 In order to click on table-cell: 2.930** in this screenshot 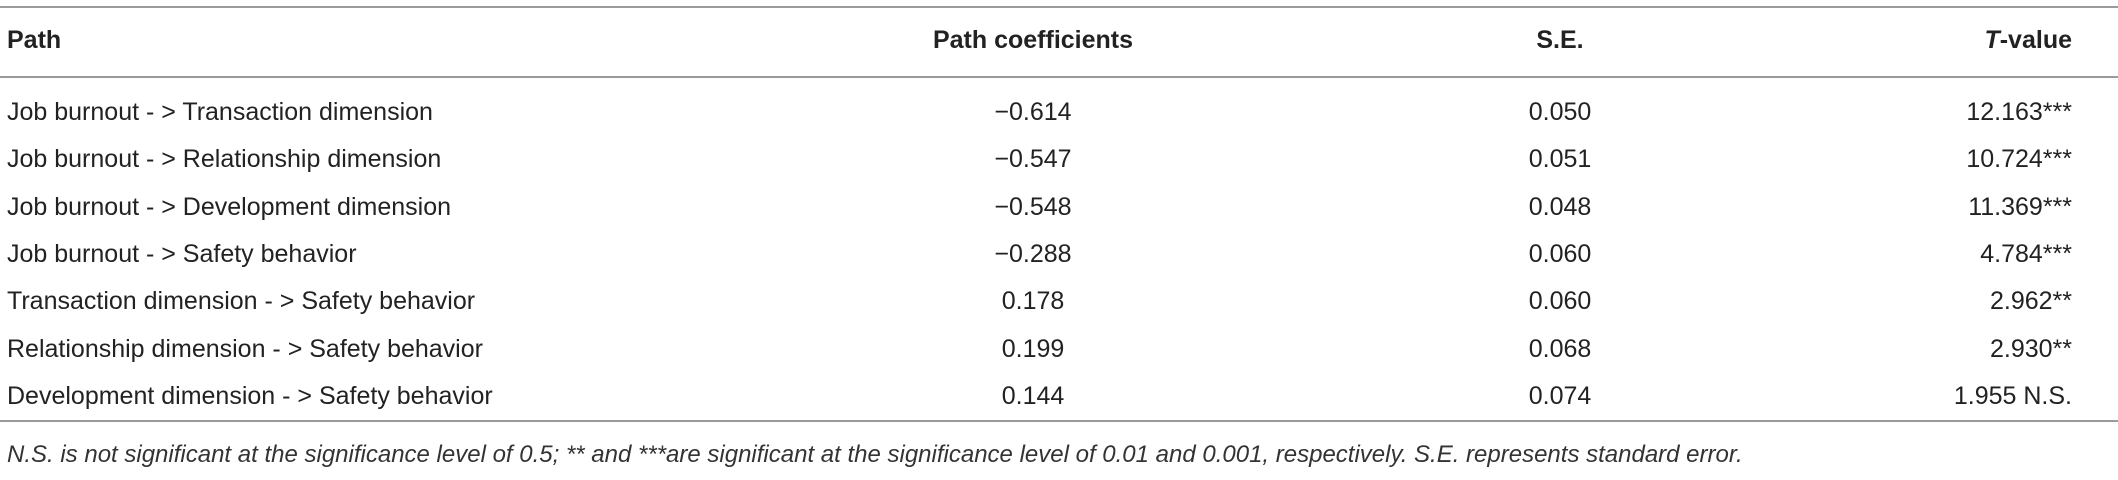, I will do `click(2030, 348)`.